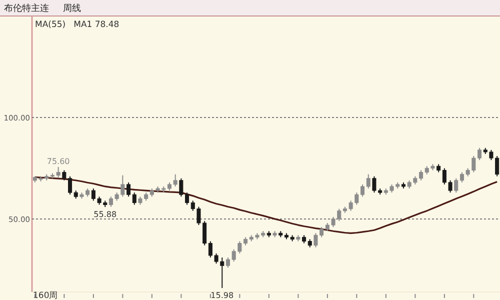 The height and width of the screenshot is (300, 500). Describe the element at coordinates (50, 25) in the screenshot. I see `annotation: MA(55)` at that location.